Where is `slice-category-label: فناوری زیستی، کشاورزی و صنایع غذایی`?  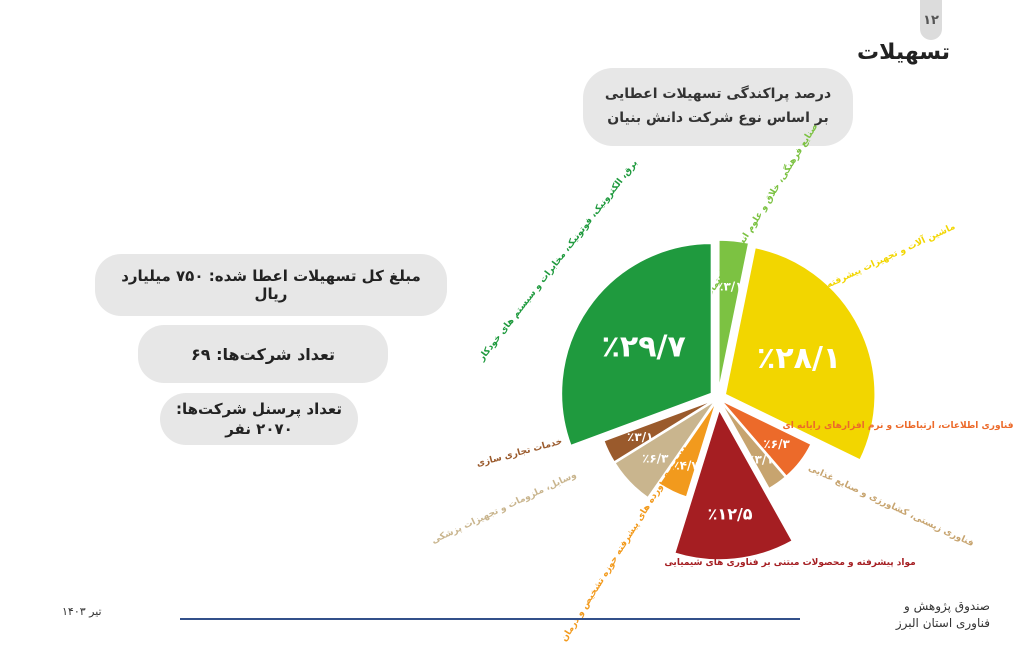 slice-category-label: فناوری زیستی، کشاورزی و صنایع غذایی is located at coordinates (891, 506).